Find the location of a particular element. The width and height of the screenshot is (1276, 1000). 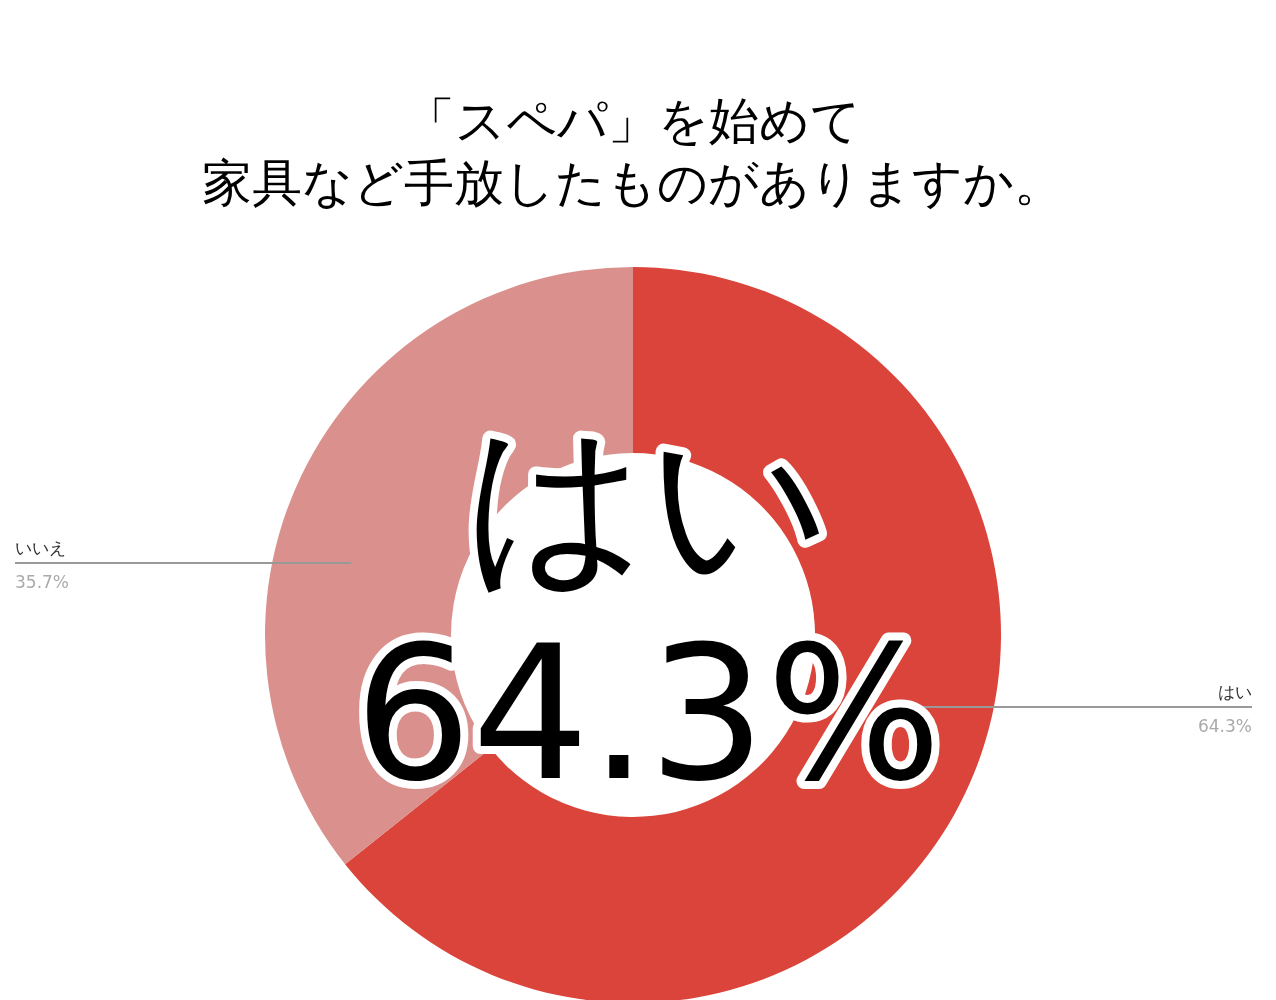

data-label: 35.7% is located at coordinates (42, 582).